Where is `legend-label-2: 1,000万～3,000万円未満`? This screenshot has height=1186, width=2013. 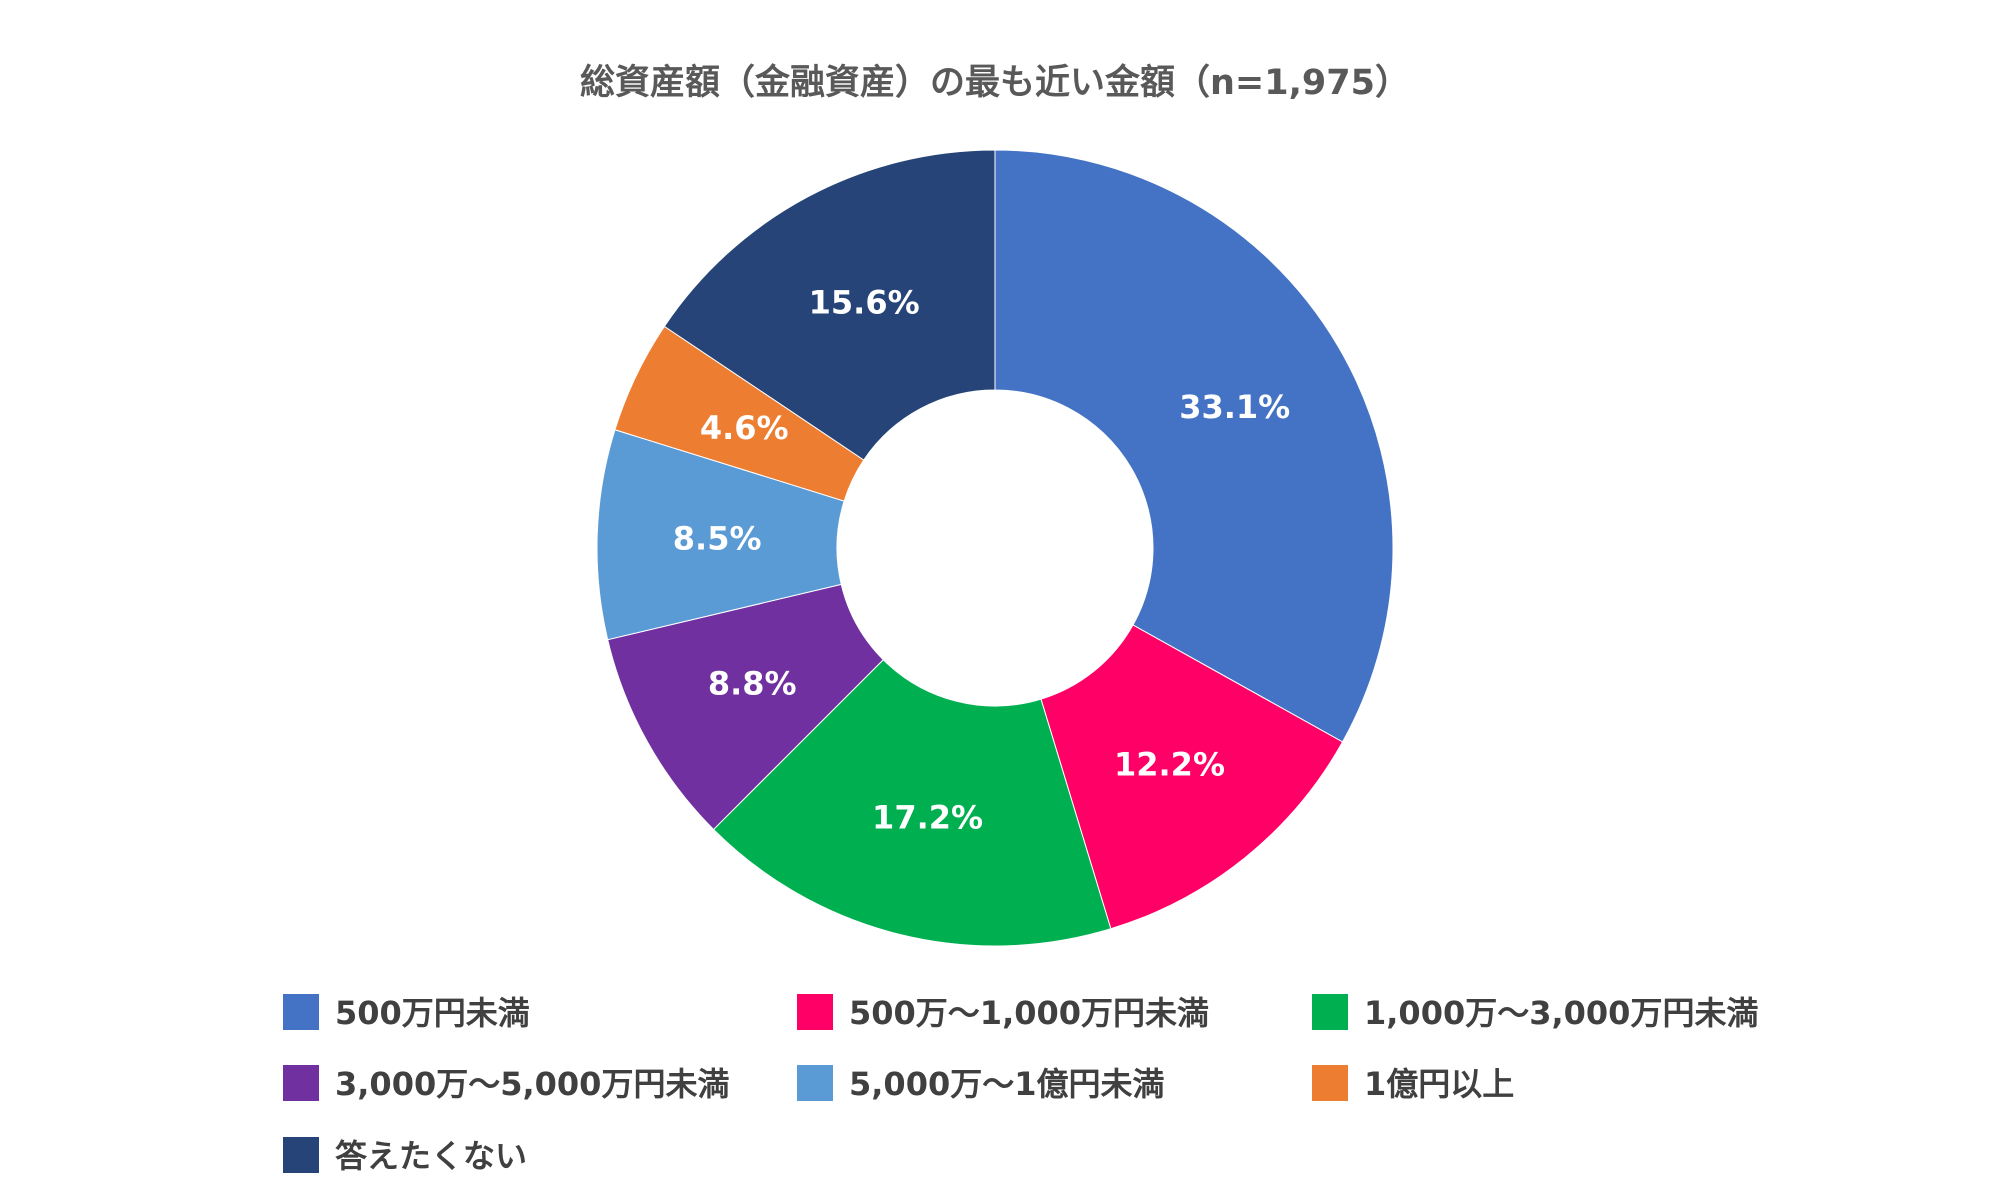
legend-label-2: 1,000万～3,000万円未満 is located at coordinates (1561, 1013).